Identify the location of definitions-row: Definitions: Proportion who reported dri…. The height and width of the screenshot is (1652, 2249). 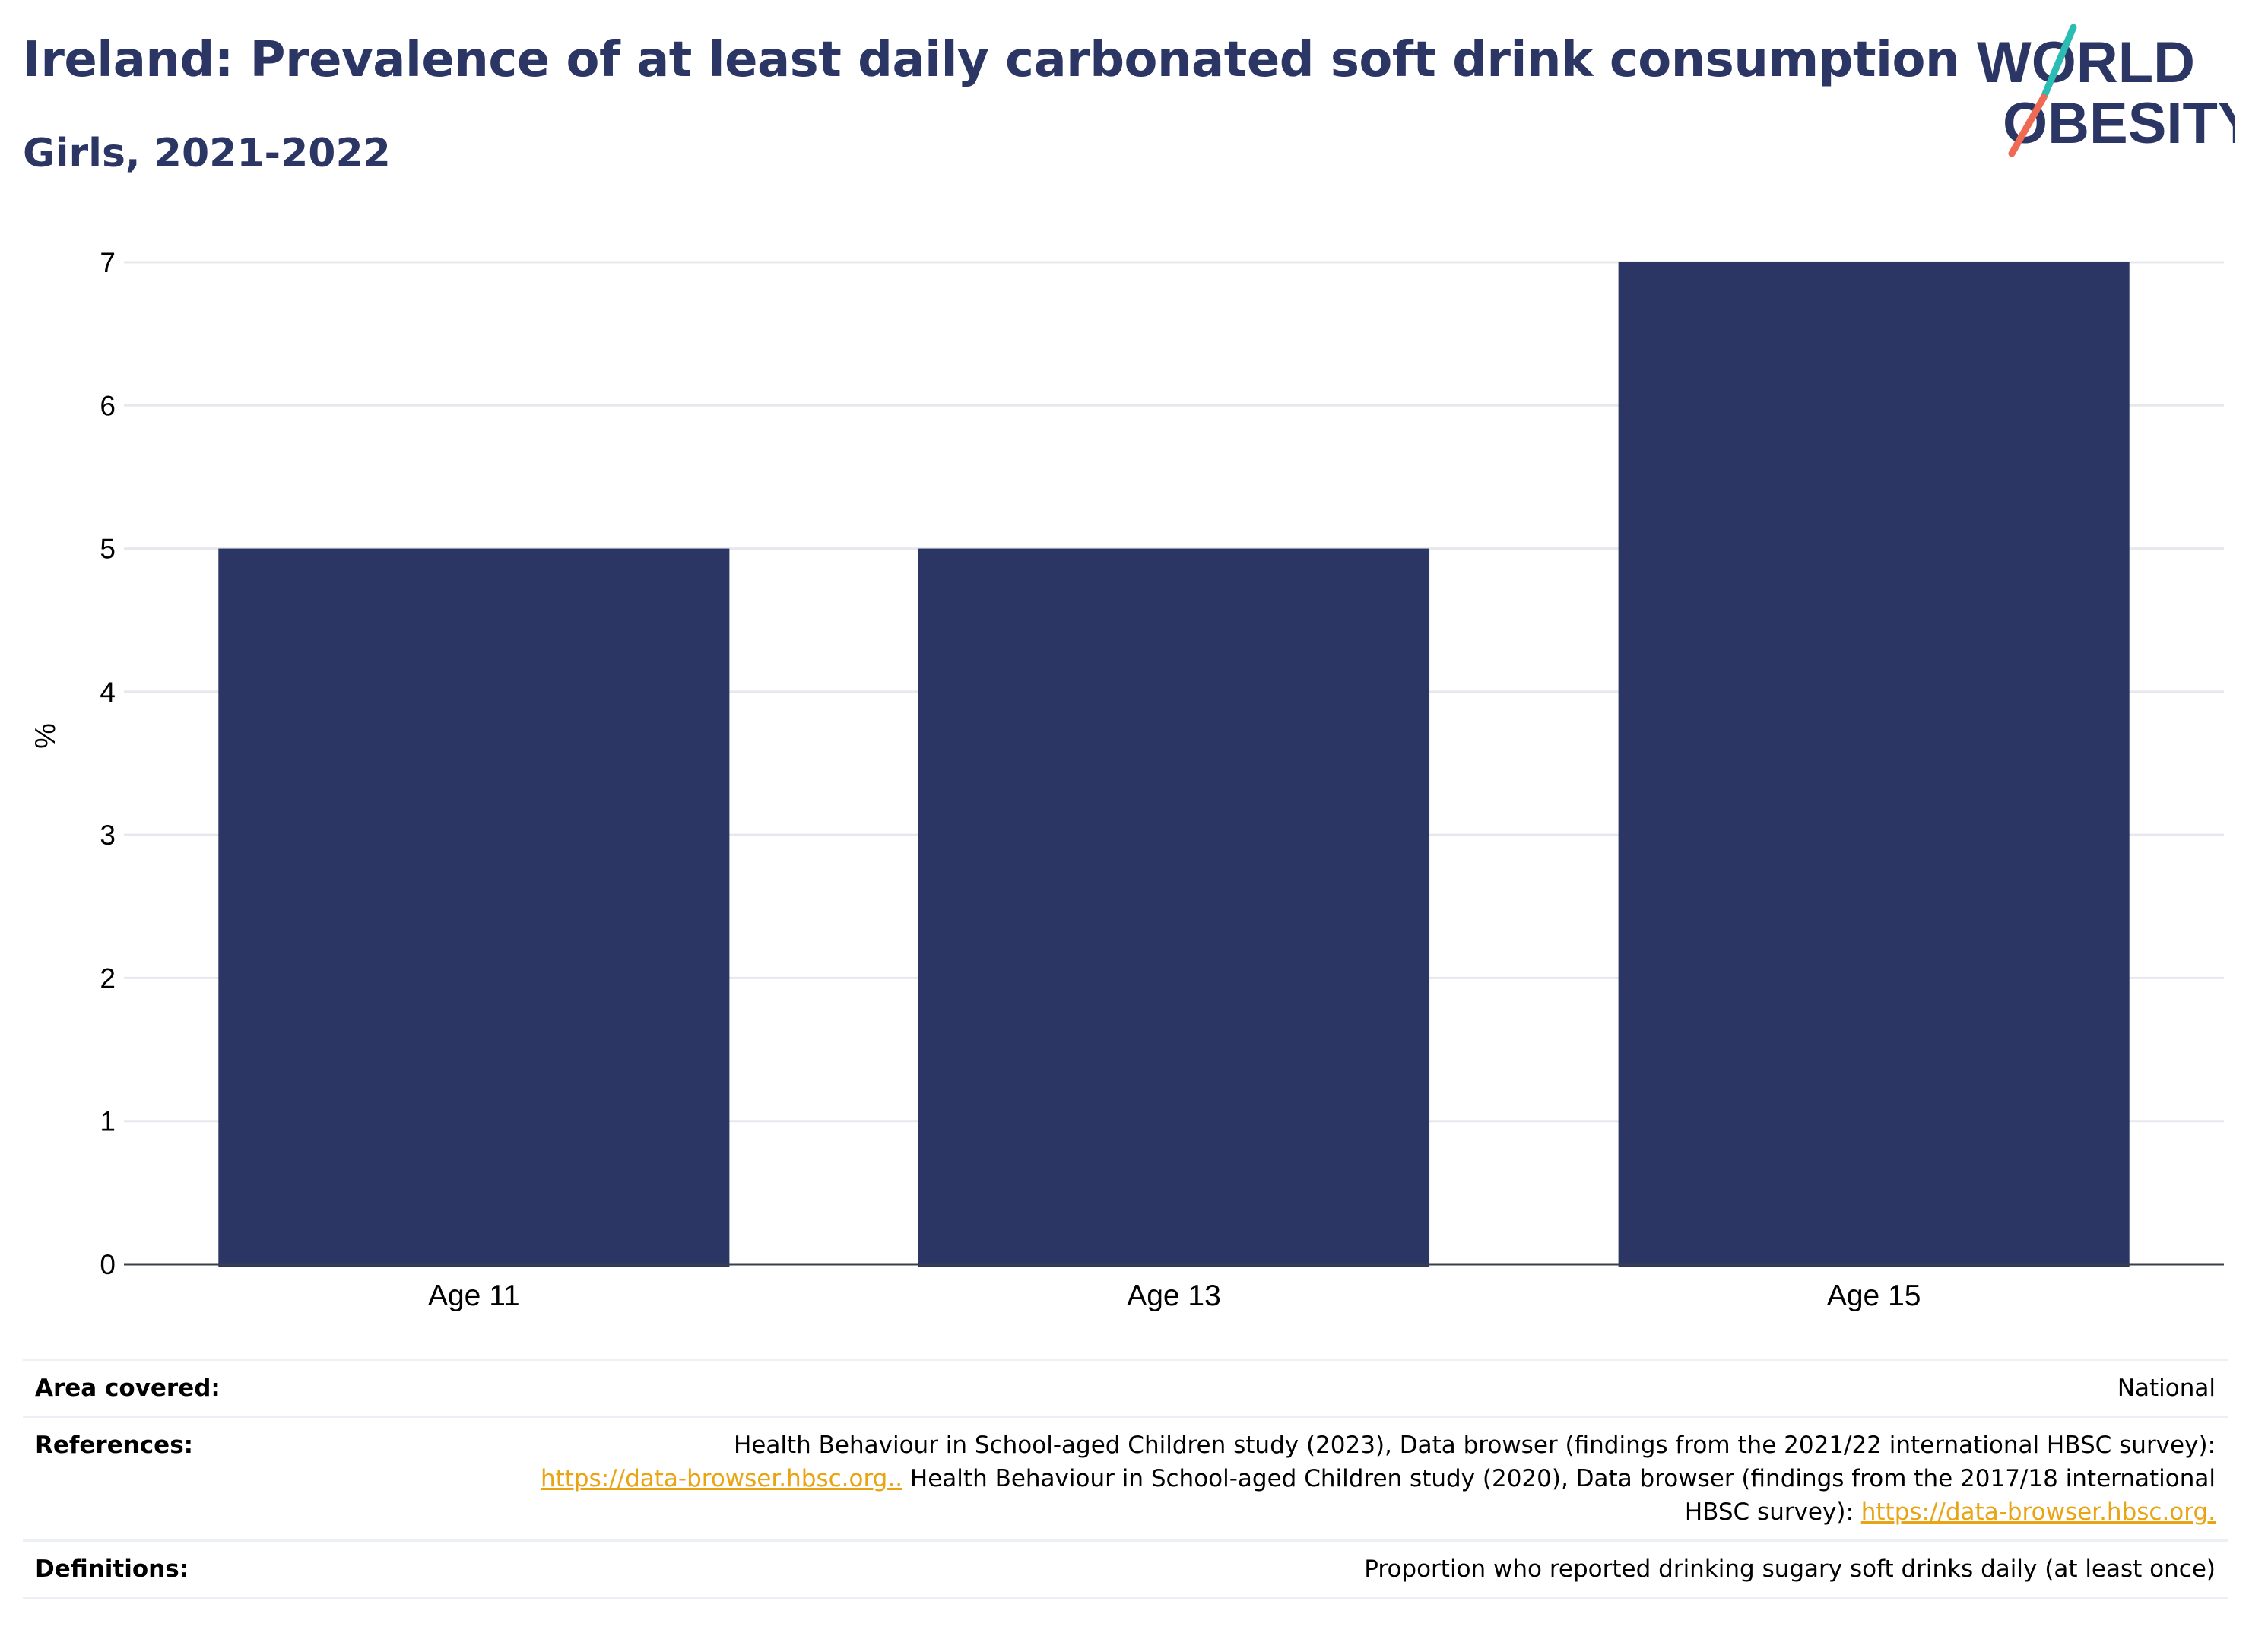
(1125, 1569).